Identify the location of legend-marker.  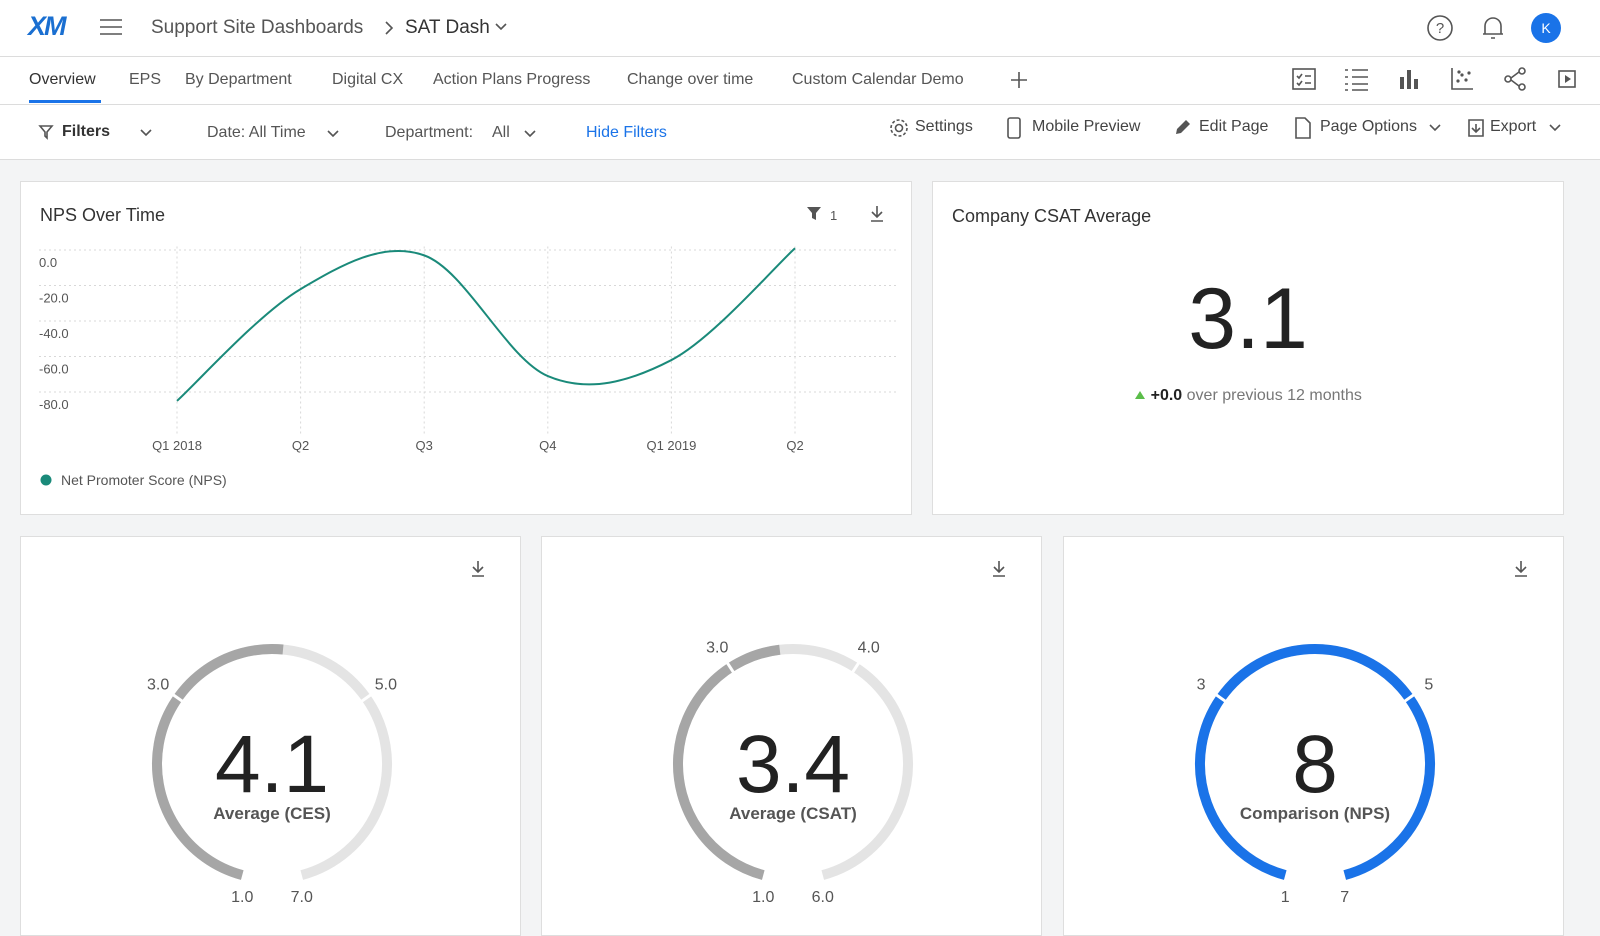
(46, 480).